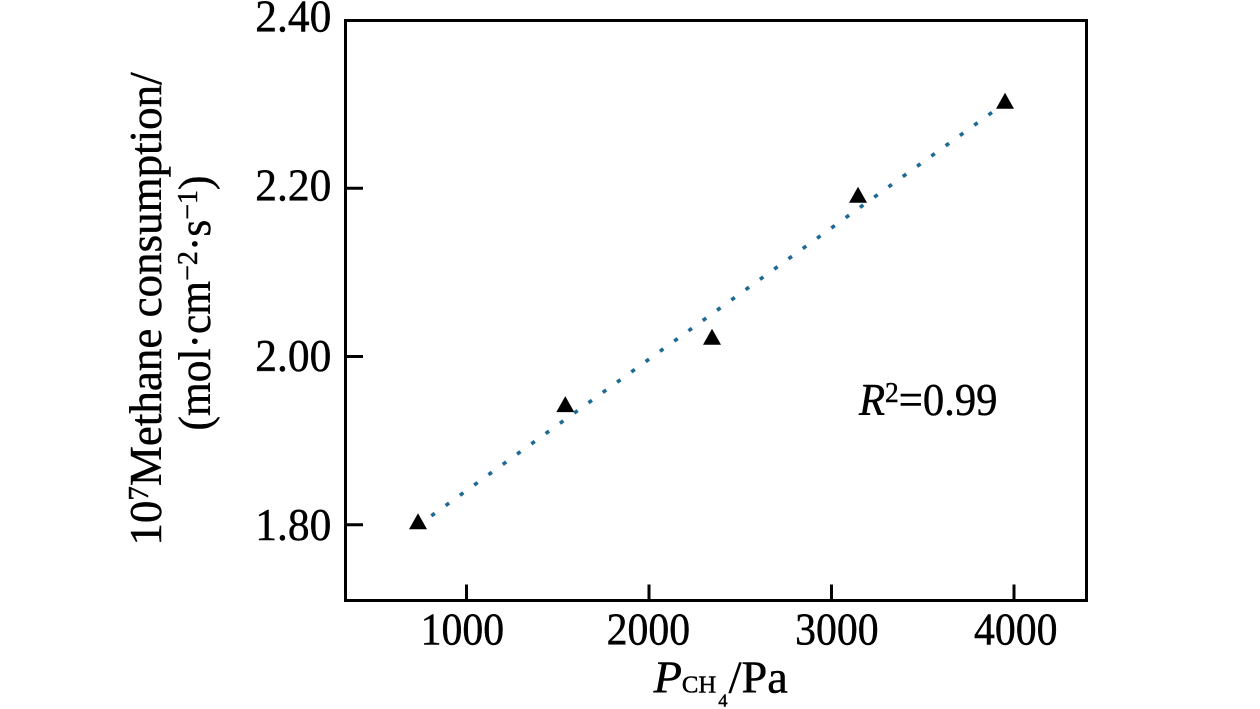 The width and height of the screenshot is (1260, 709). What do you see at coordinates (293, 185) in the screenshot?
I see `svg-text: 2.20` at bounding box center [293, 185].